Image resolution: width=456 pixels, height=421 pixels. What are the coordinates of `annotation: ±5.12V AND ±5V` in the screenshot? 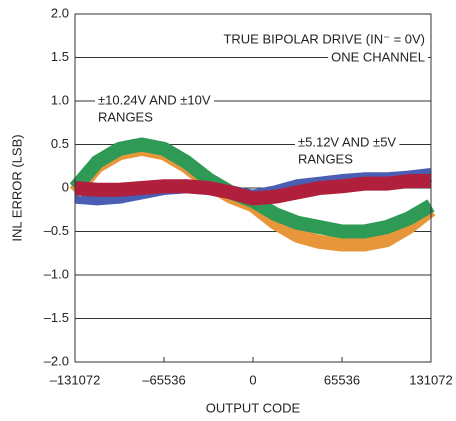 It's located at (347, 141).